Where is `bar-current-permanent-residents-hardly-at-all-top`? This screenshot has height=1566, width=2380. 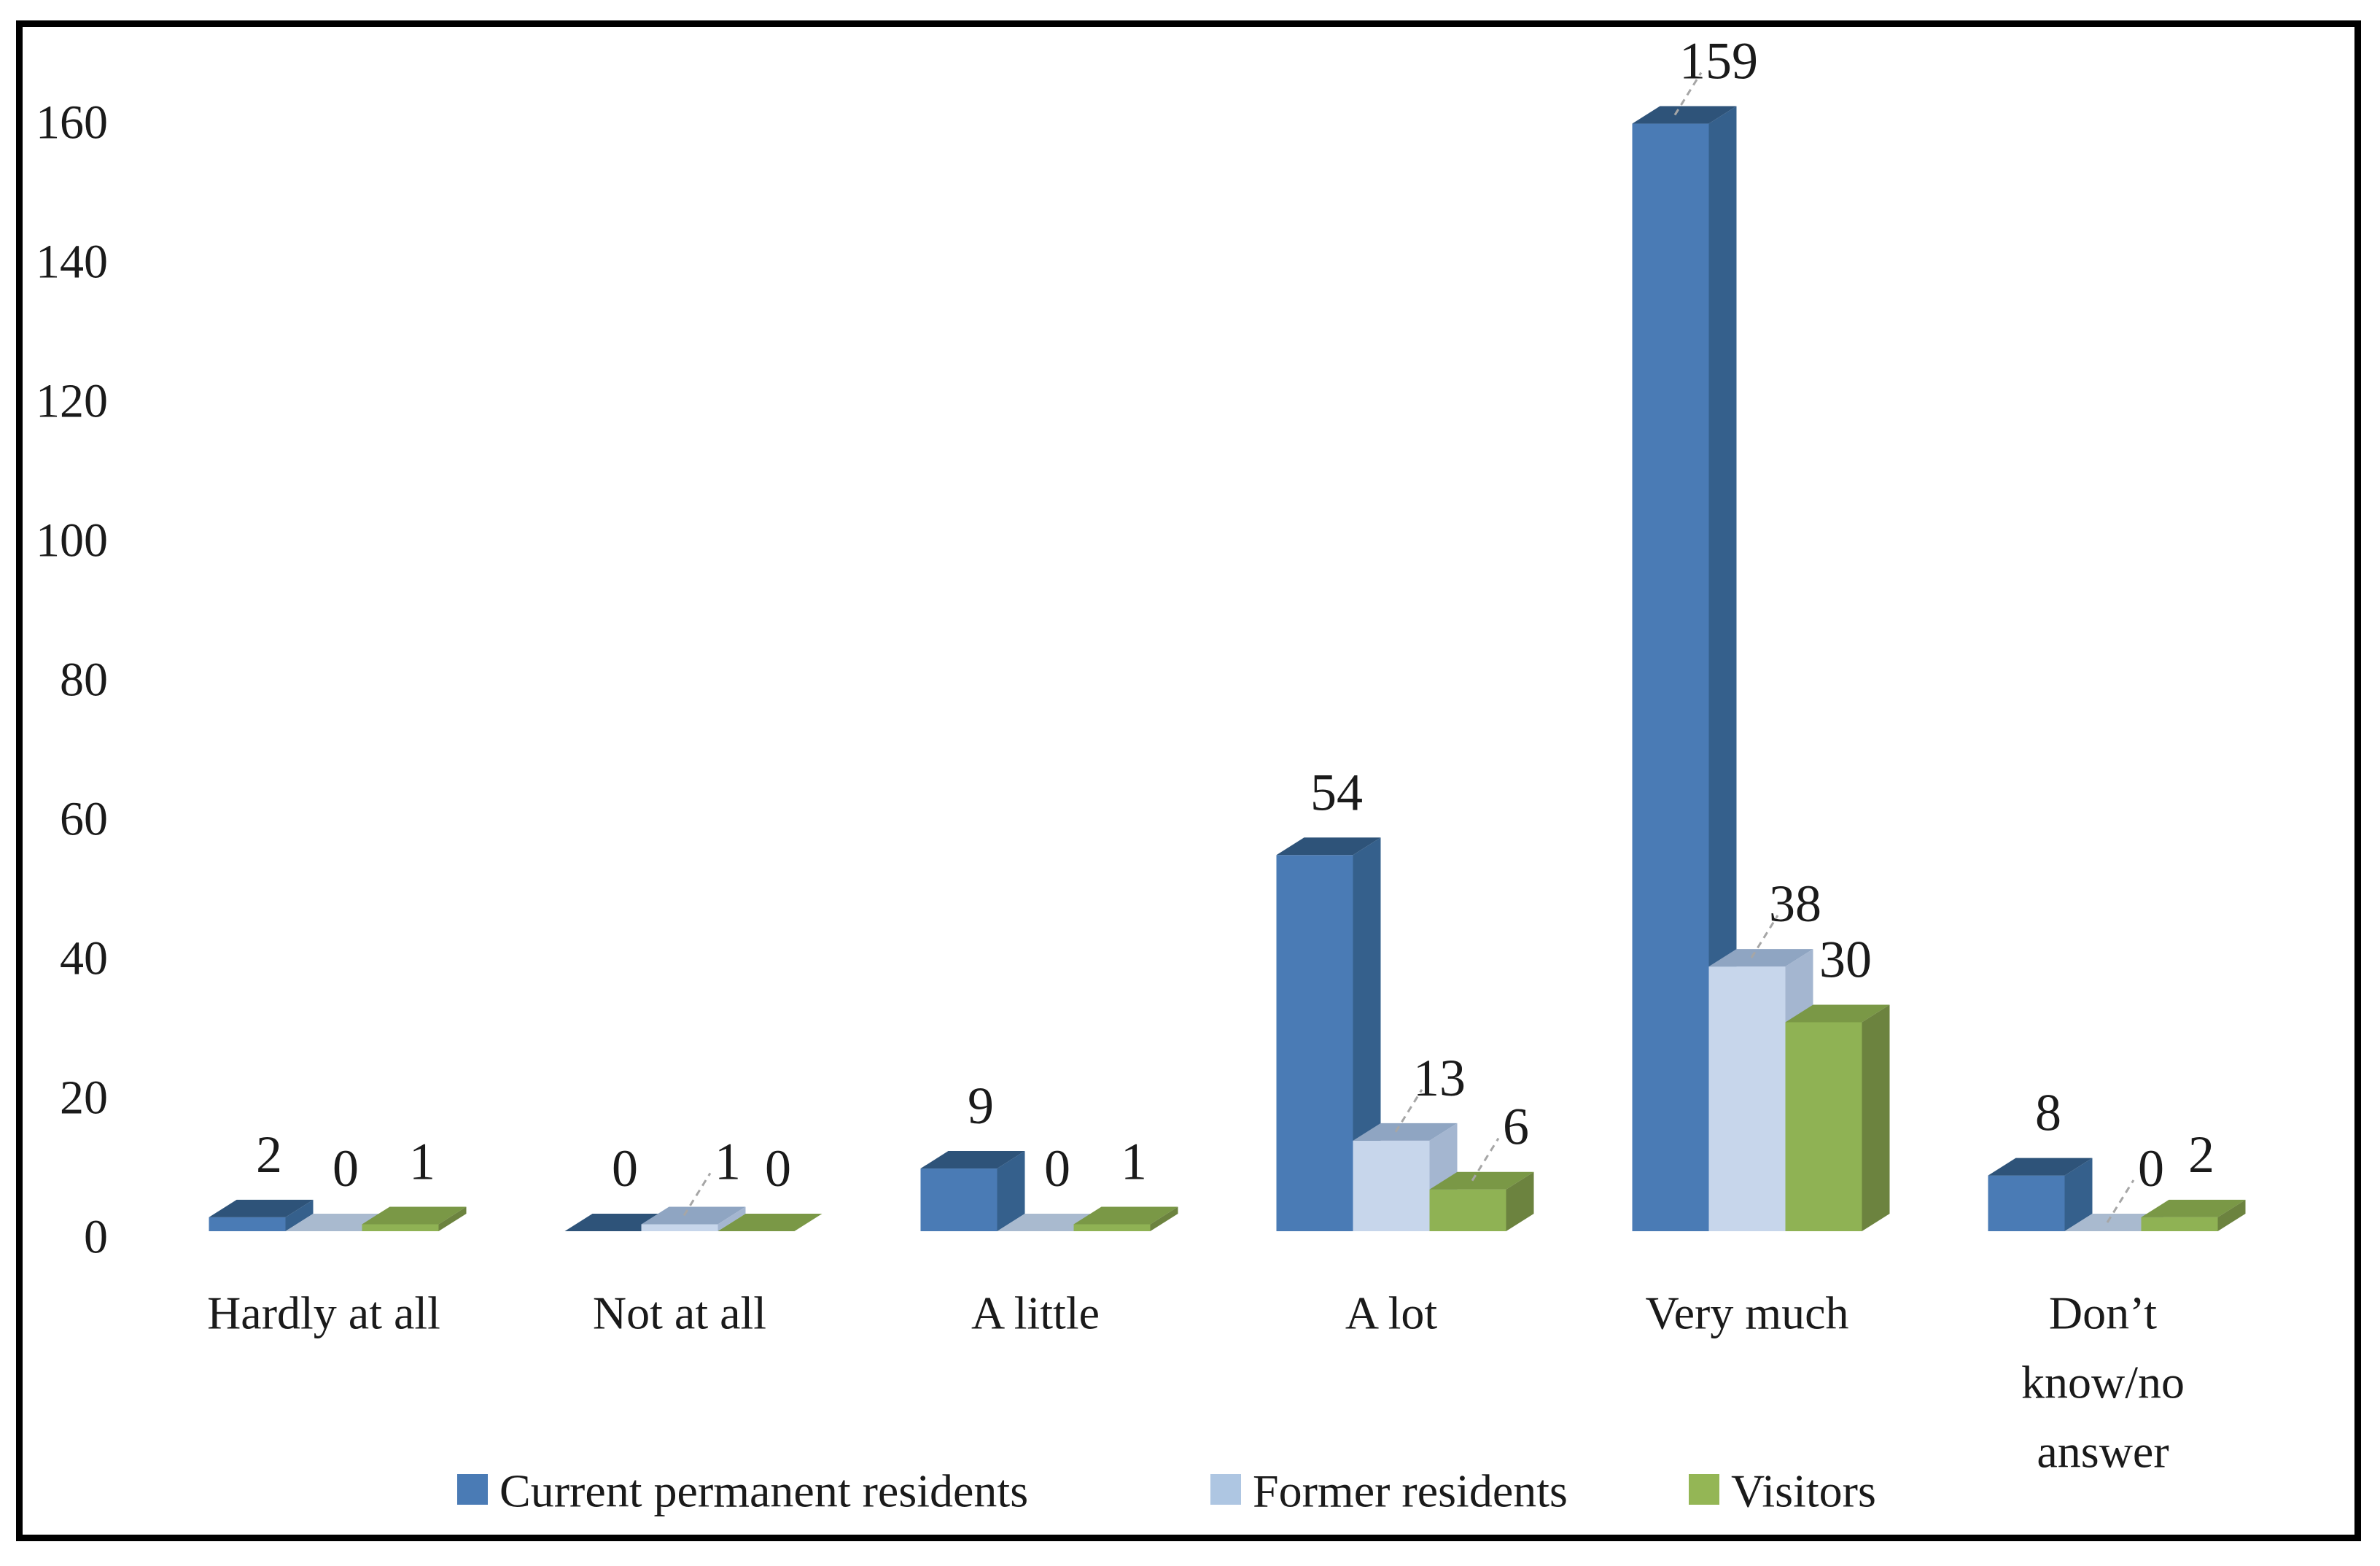 bar-current-permanent-residents-hardly-at-all-top is located at coordinates (261, 1208).